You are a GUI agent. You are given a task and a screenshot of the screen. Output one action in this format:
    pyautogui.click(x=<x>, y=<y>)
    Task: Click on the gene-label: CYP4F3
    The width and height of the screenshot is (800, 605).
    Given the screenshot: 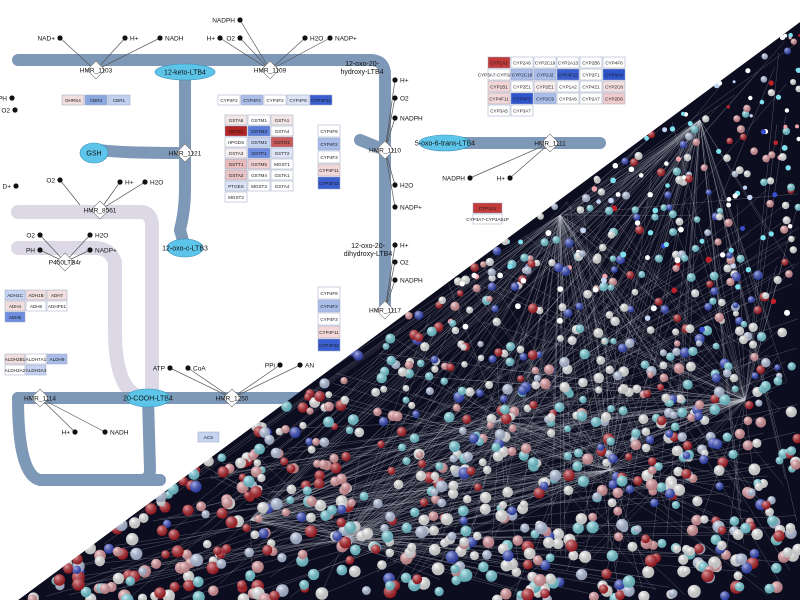 What is the action you would take?
    pyautogui.click(x=329, y=319)
    